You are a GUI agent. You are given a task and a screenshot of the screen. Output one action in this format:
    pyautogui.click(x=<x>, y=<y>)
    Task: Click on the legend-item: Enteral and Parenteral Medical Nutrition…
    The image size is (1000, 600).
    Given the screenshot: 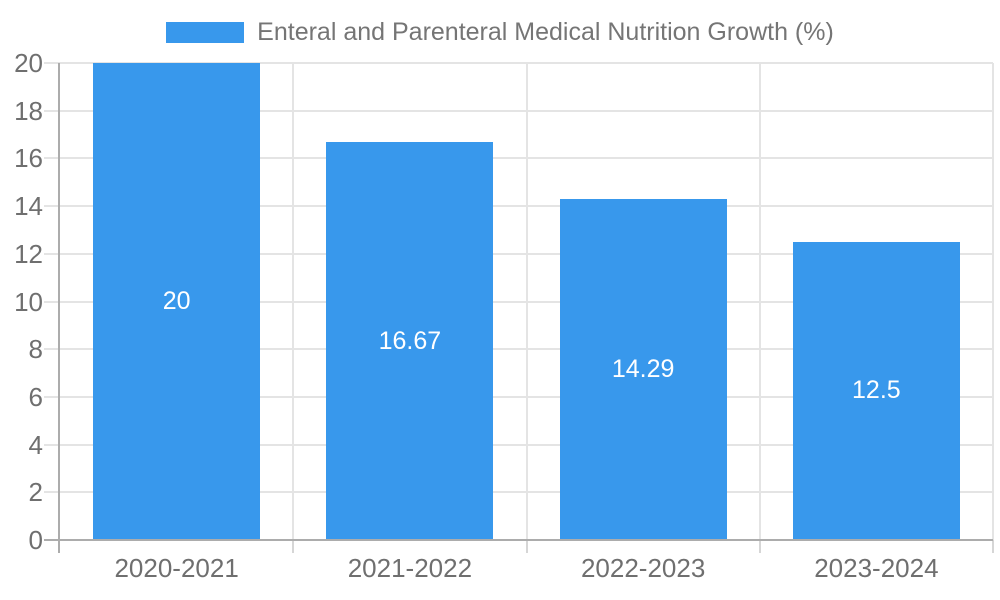 What is the action you would take?
    pyautogui.click(x=500, y=32)
    